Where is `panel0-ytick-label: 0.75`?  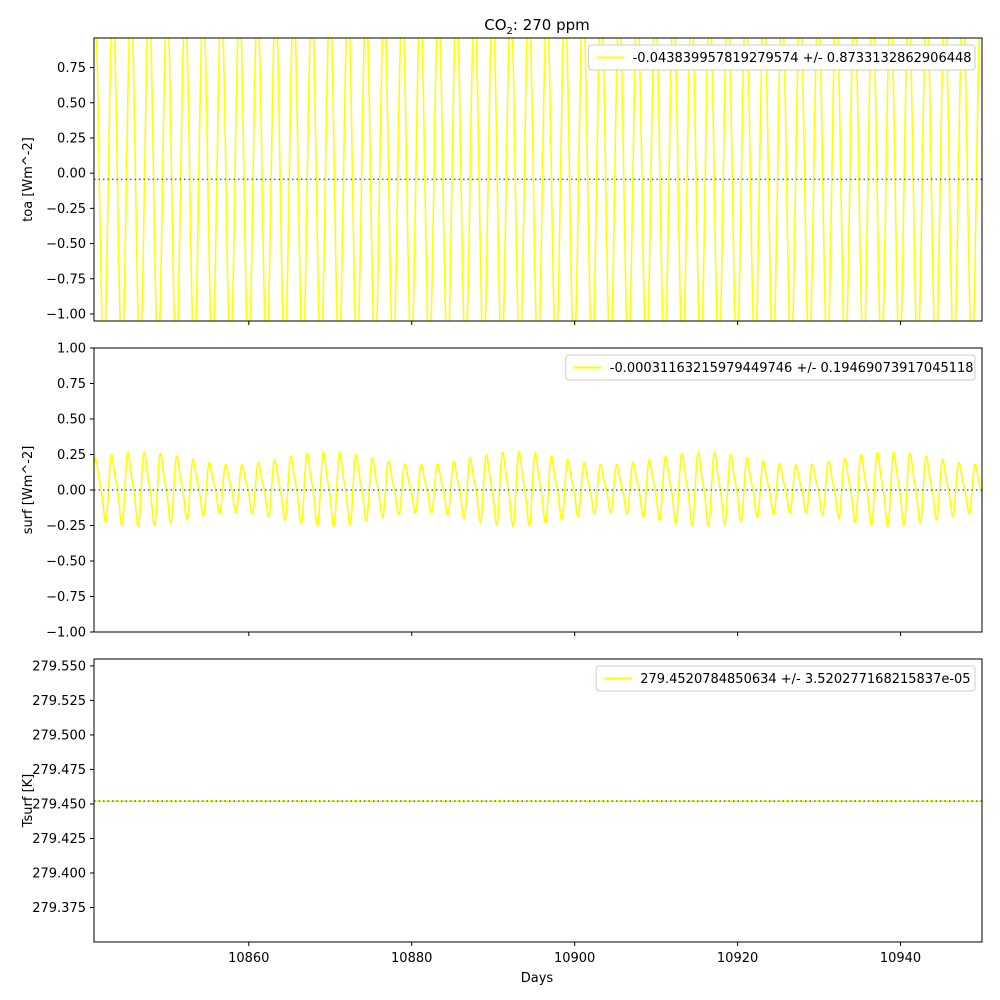
panel0-ytick-label: 0.75 is located at coordinates (71, 68).